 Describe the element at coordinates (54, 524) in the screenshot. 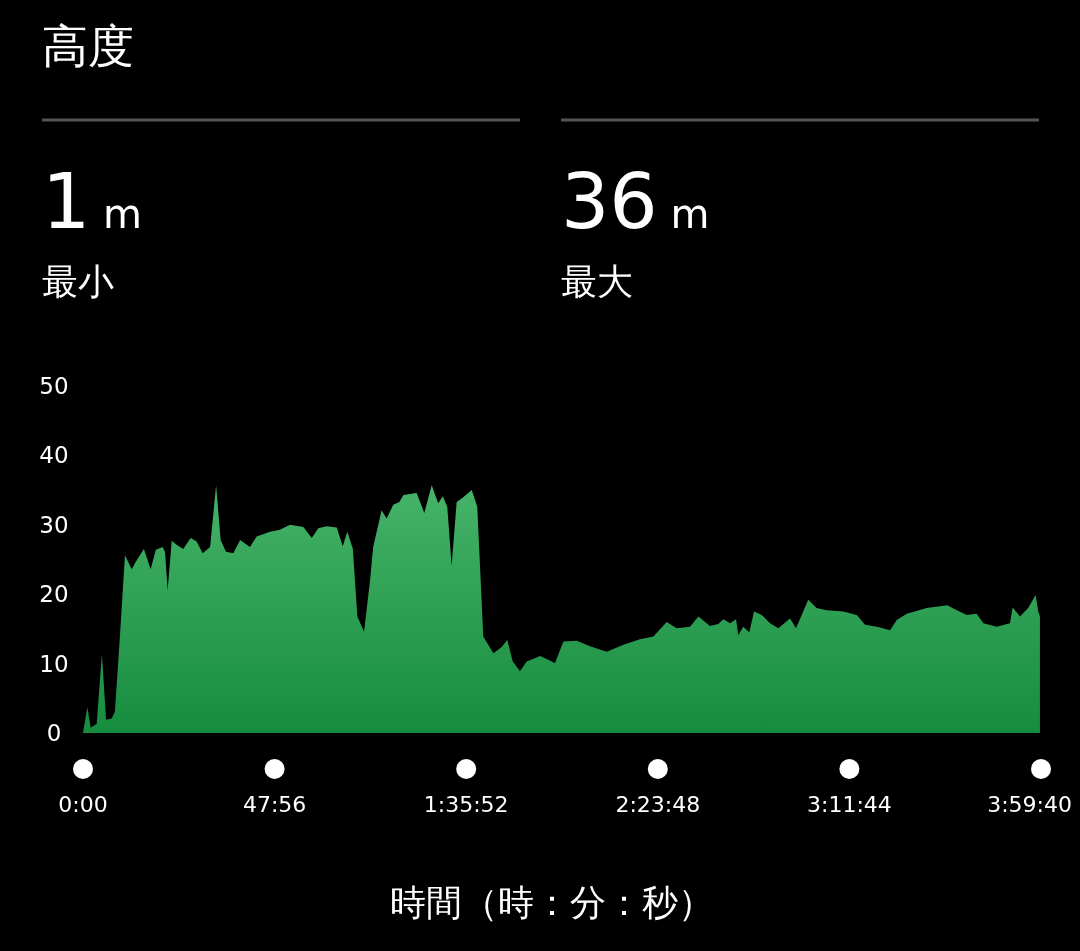

I see `y-tick-label: 30` at that location.